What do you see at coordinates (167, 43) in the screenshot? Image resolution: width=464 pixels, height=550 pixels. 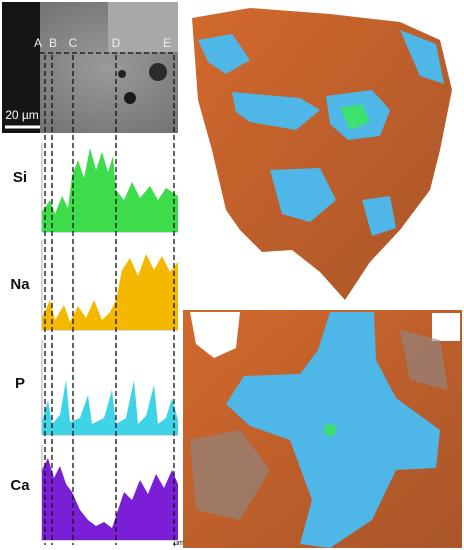 I see `marker: E` at bounding box center [167, 43].